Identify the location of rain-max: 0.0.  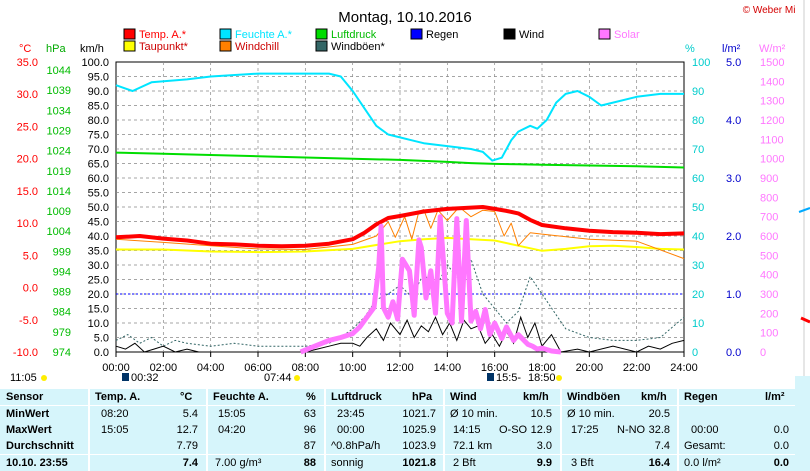
(781, 430).